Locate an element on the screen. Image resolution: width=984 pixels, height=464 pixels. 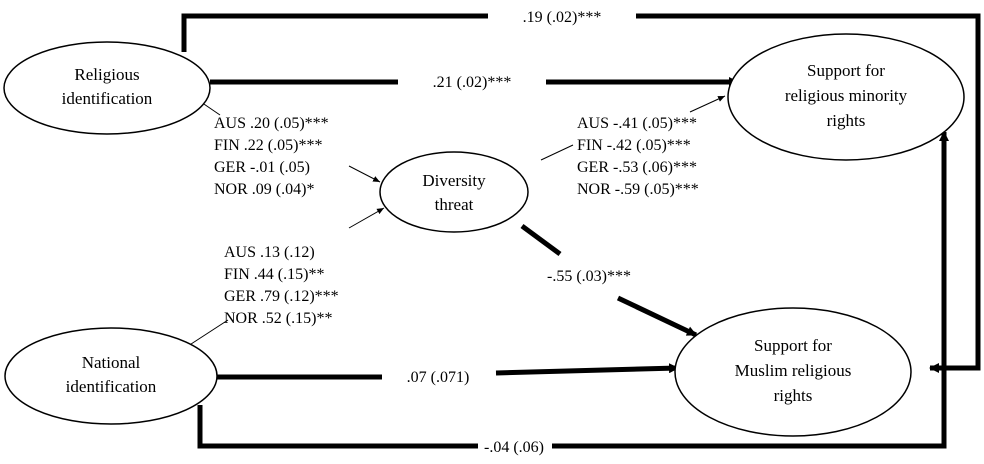
svg-text: GER -.53 (.06)*** is located at coordinates (637, 167).